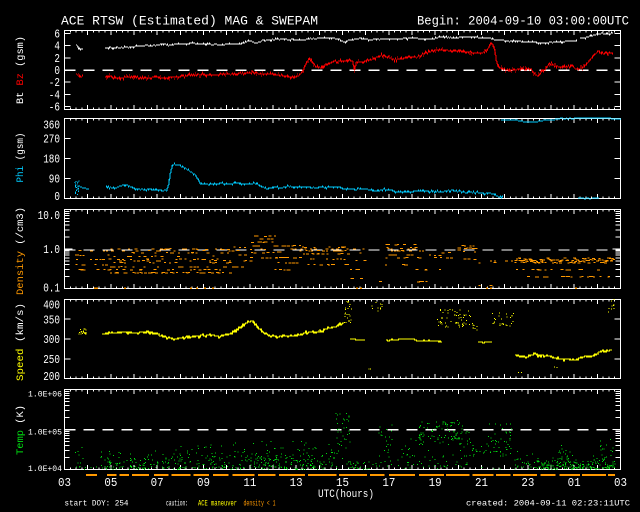 Image resolution: width=640 pixels, height=512 pixels. What do you see at coordinates (177, 504) in the screenshot?
I see `svg-text: caution:` at bounding box center [177, 504].